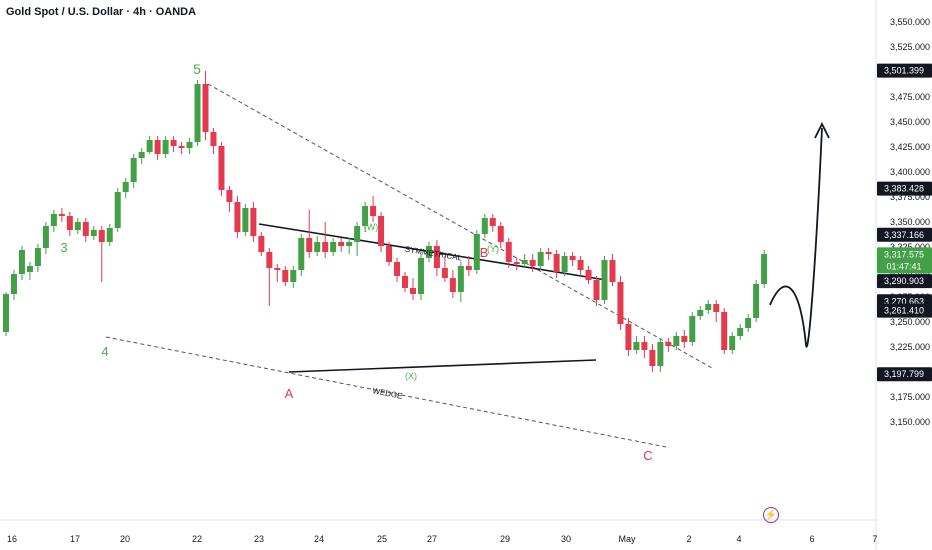  Describe the element at coordinates (738, 539) in the screenshot. I see `x-tick-label: 4` at that location.